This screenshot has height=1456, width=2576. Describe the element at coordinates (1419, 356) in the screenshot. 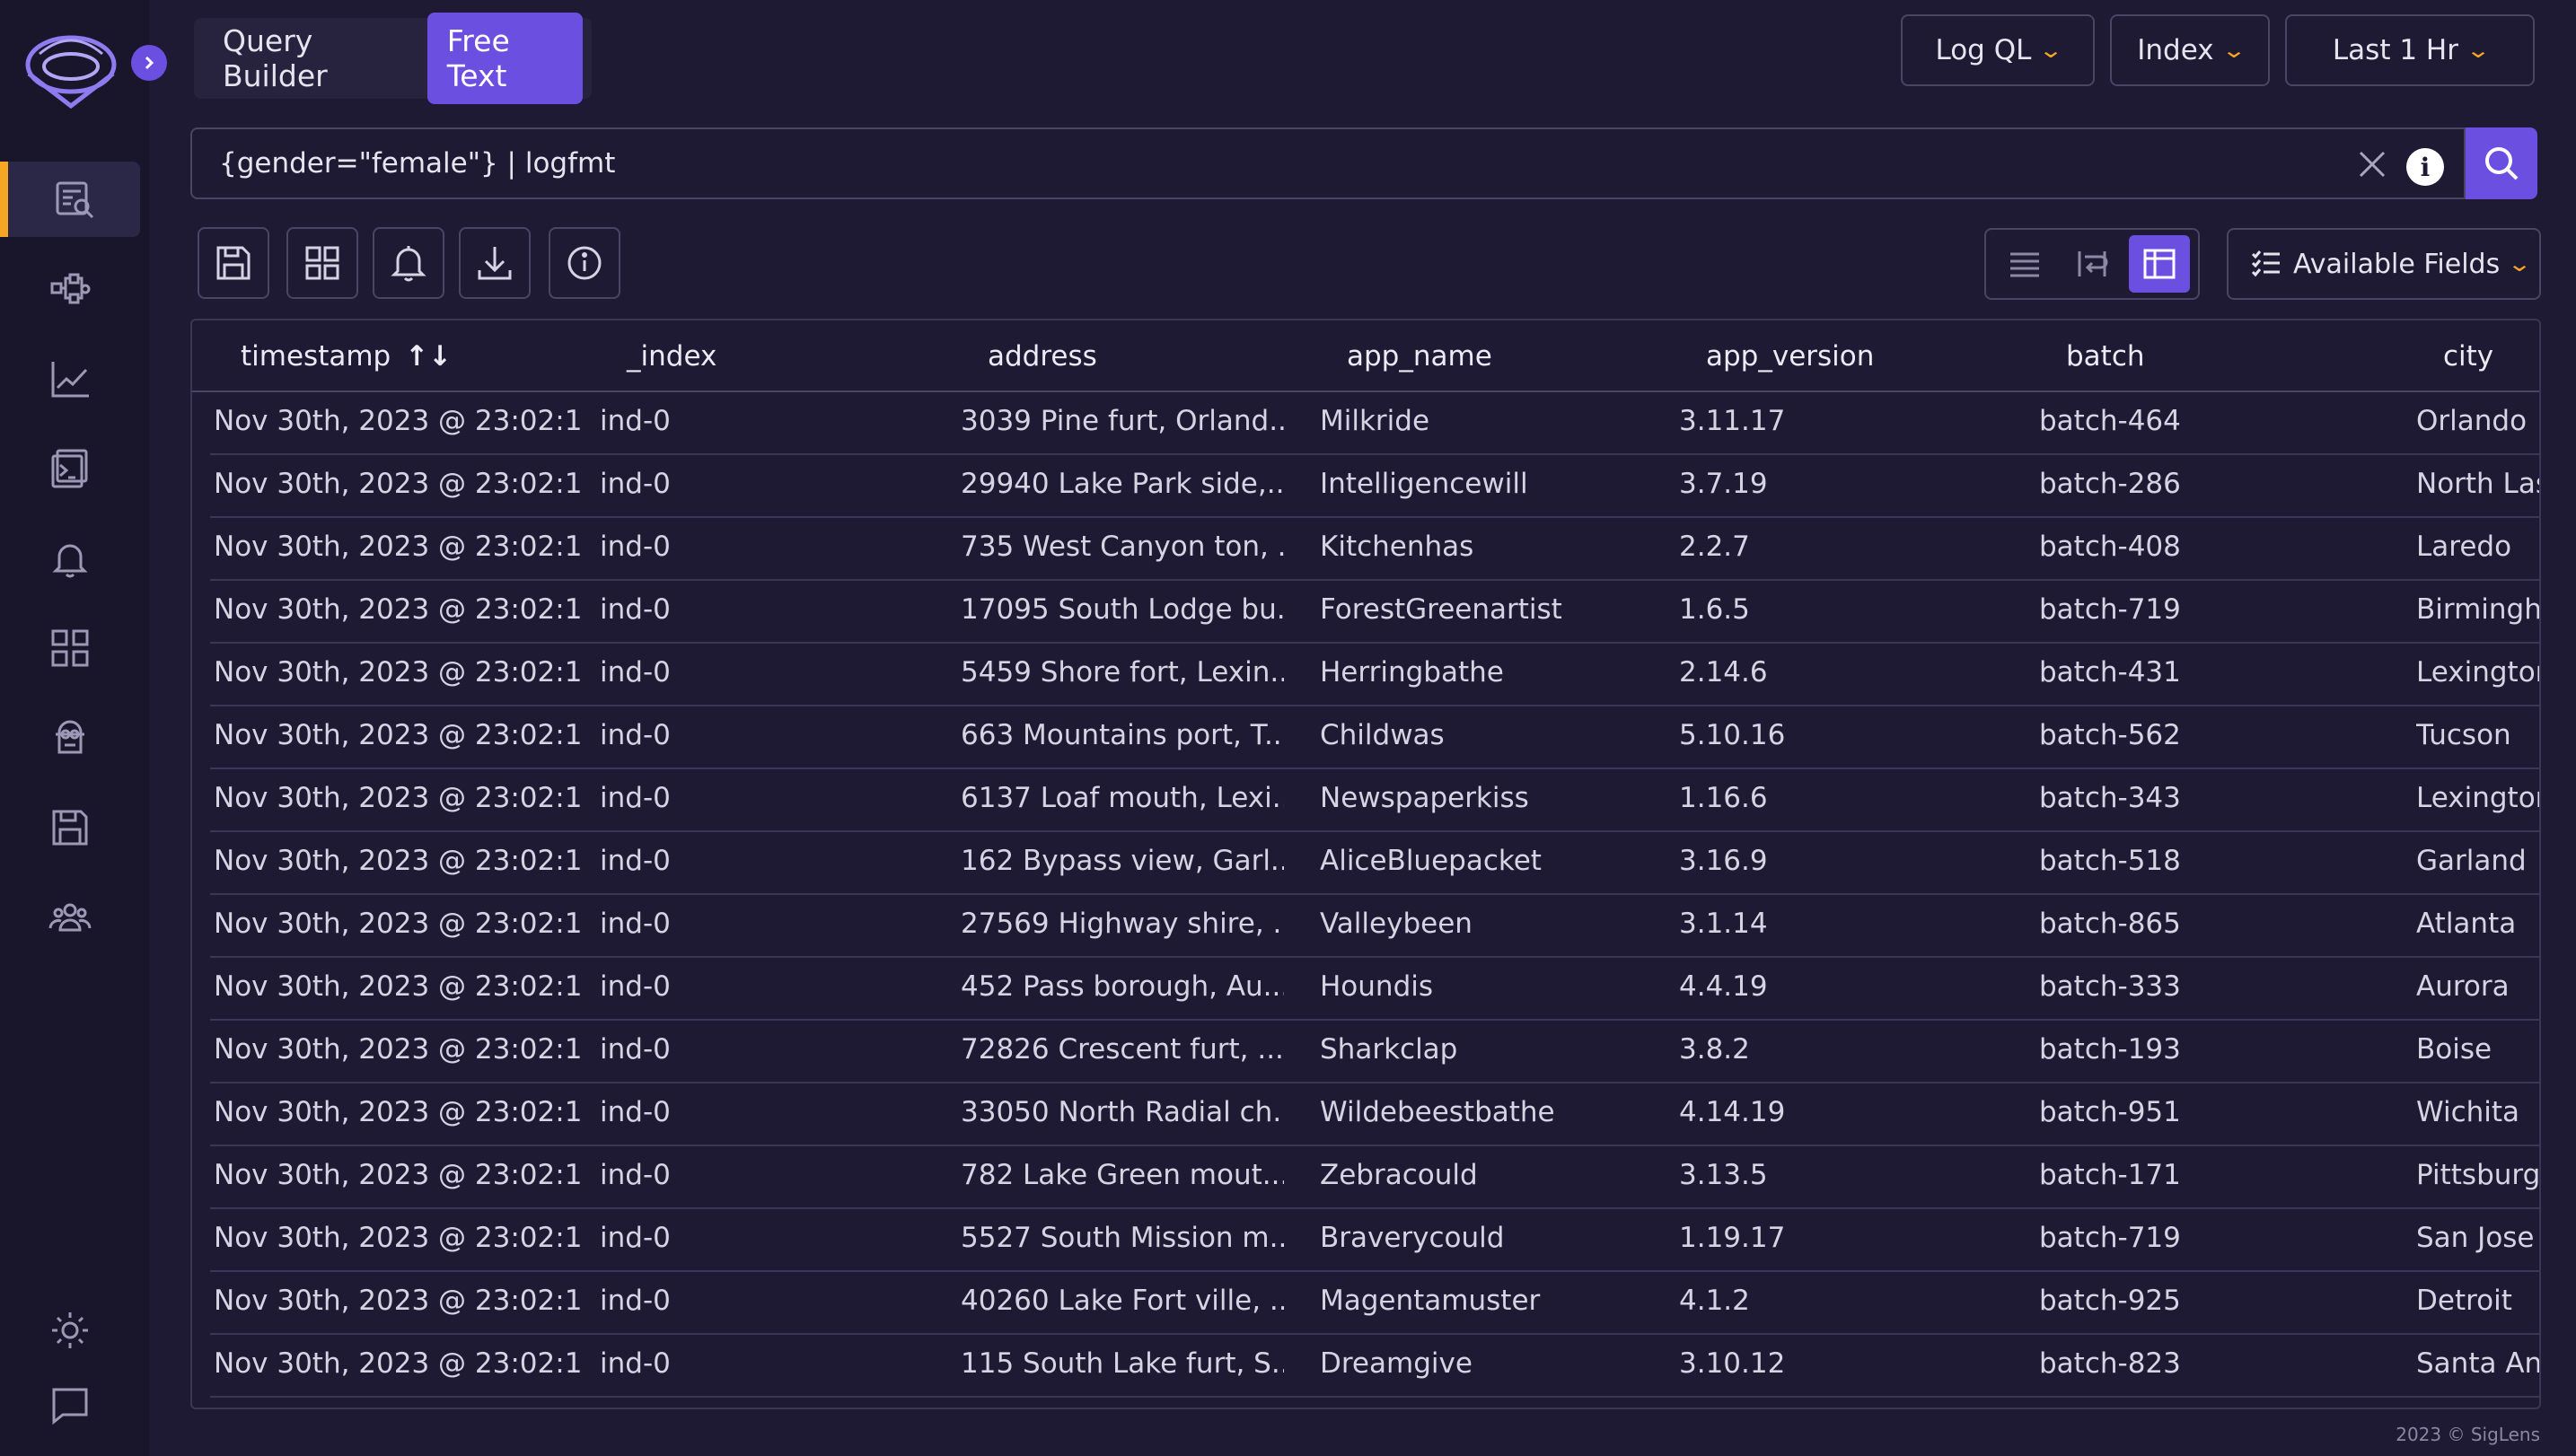

I see `column-header-app-name: app_name` at that location.